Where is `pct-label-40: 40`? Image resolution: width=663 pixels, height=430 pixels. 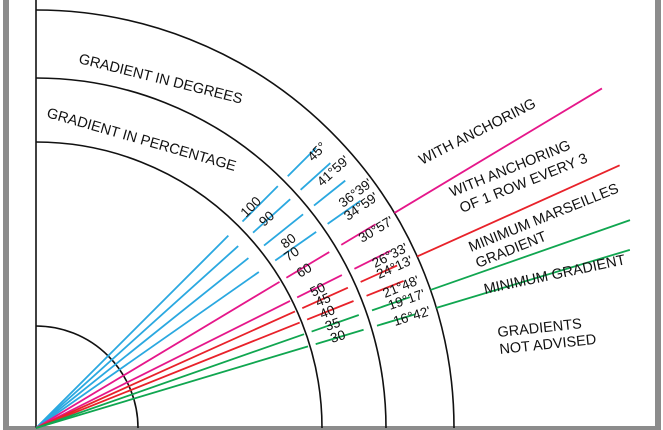 pct-label-40: 40 is located at coordinates (328, 312).